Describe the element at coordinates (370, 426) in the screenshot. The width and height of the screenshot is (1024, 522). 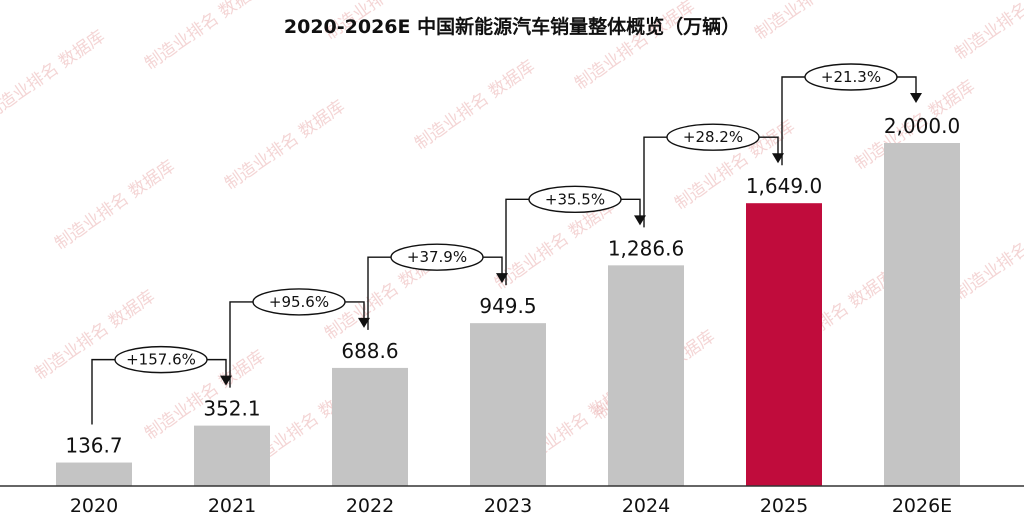
I see `bar-2022` at that location.